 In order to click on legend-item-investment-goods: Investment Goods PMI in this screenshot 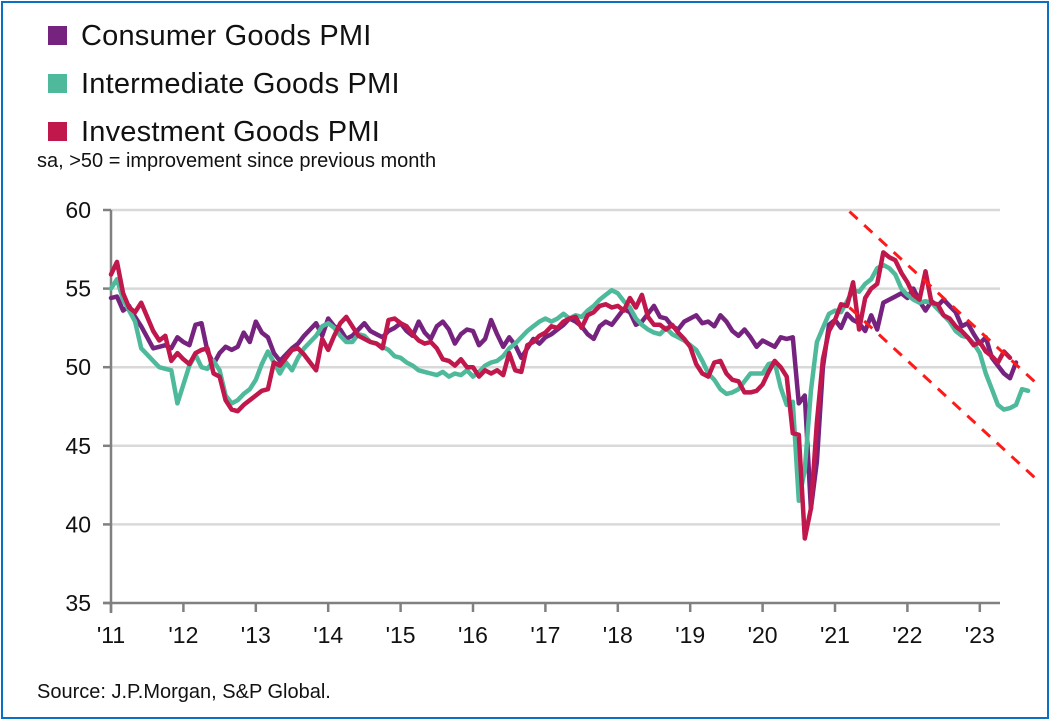, I will do `click(224, 132)`.